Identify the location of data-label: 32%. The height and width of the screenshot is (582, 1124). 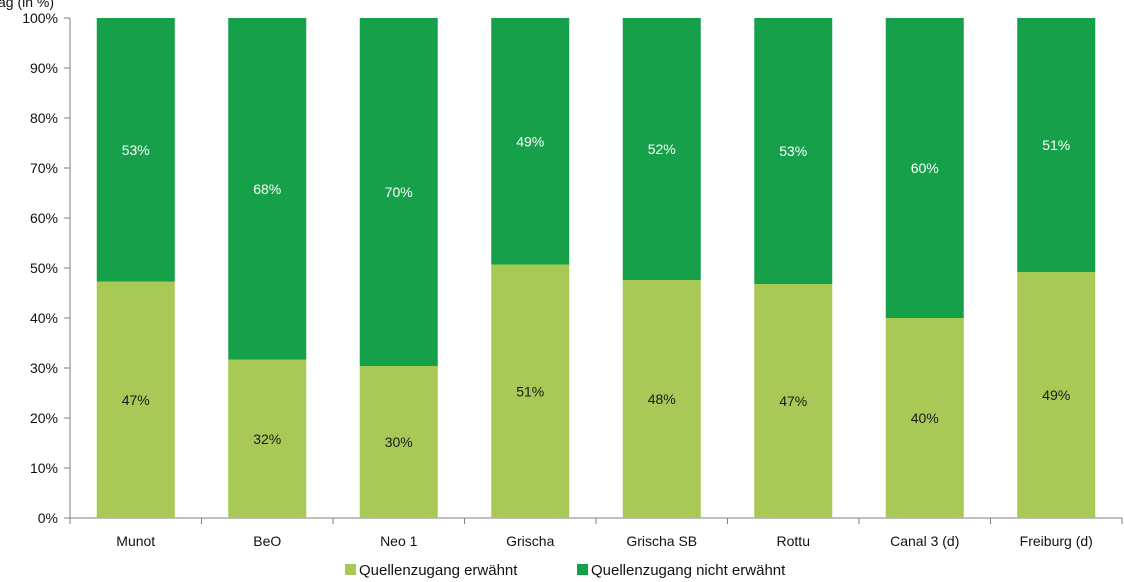
(267, 439).